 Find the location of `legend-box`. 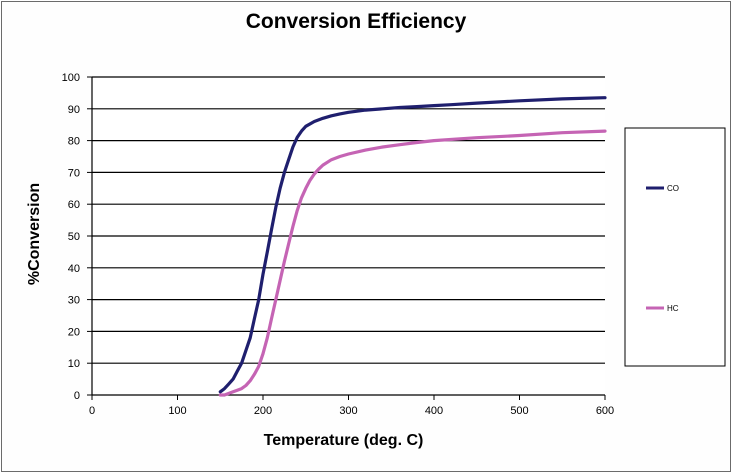

legend-box is located at coordinates (675, 247).